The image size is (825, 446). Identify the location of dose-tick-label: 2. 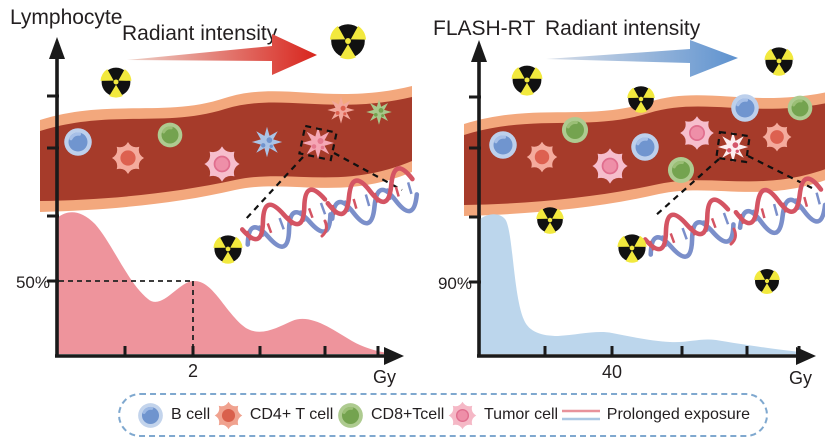
(193, 371).